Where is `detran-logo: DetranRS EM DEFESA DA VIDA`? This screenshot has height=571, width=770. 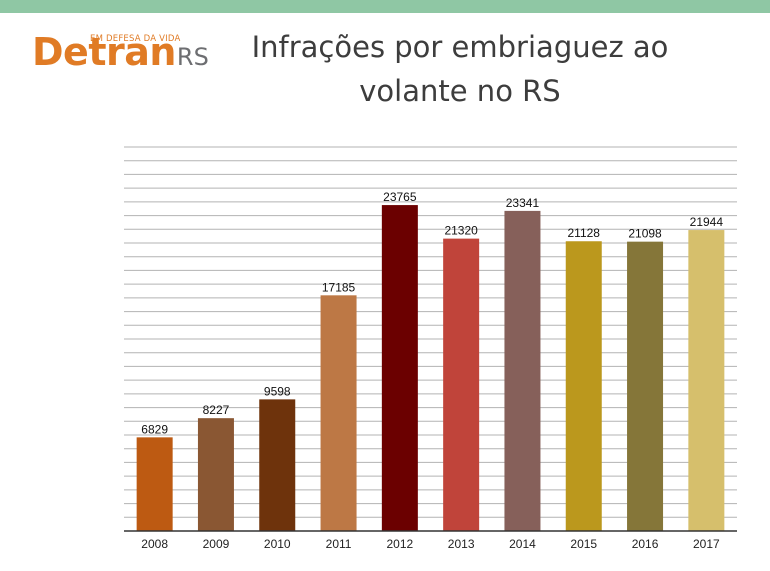 detran-logo: DetranRS EM DEFESA DA VIDA is located at coordinates (120, 52).